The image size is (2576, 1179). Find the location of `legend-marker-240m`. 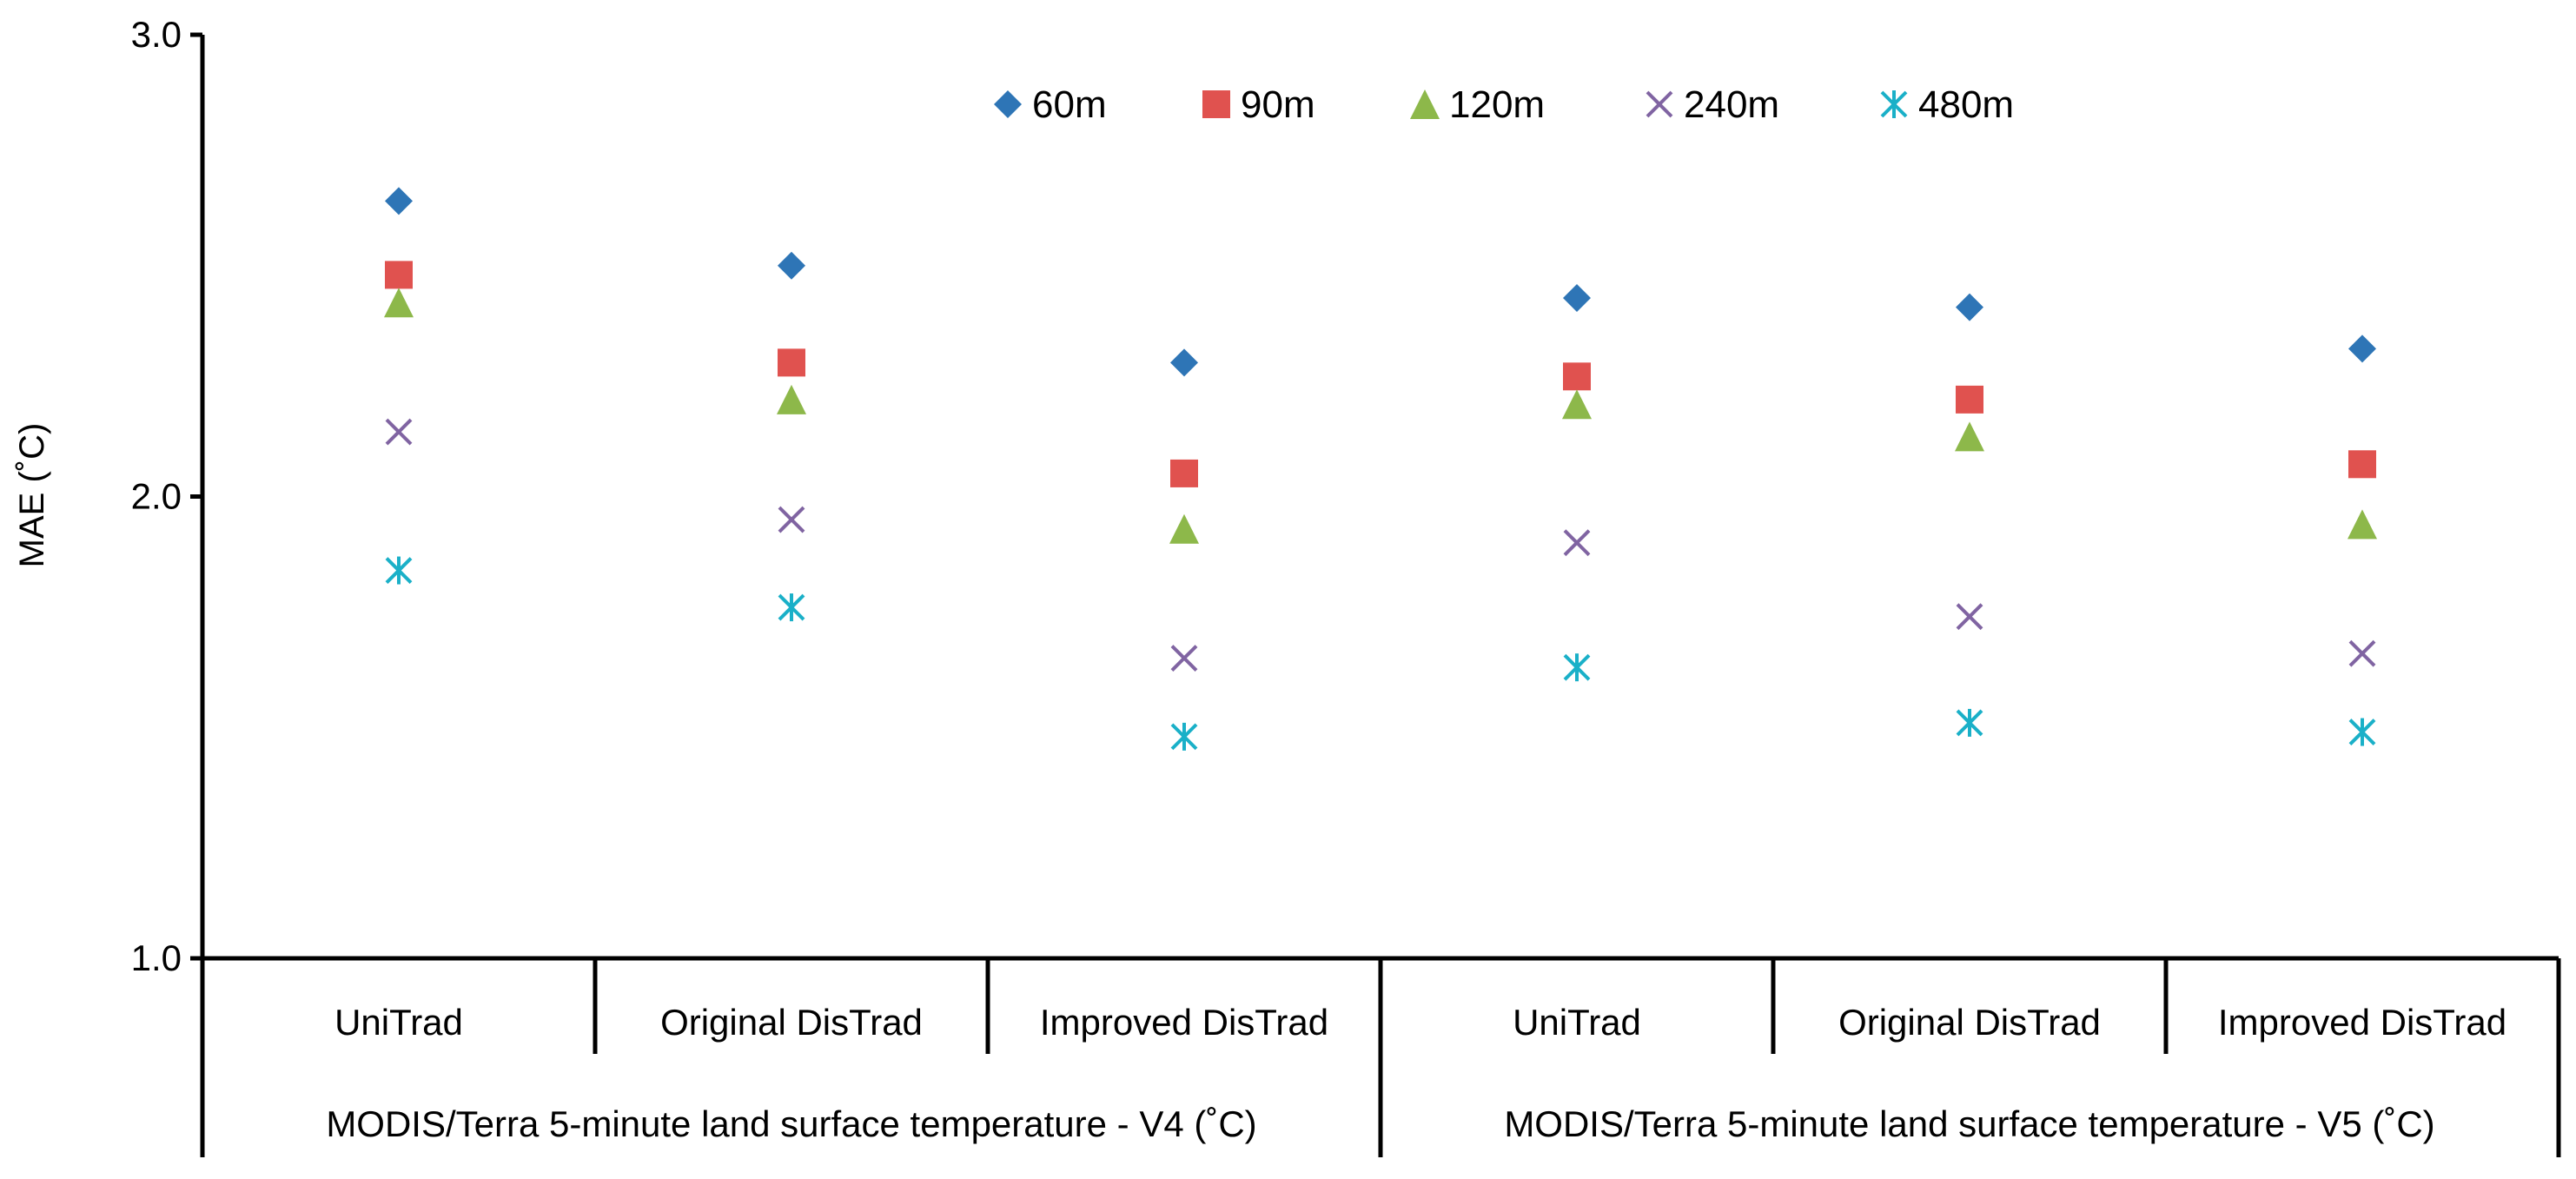

legend-marker-240m is located at coordinates (1659, 104).